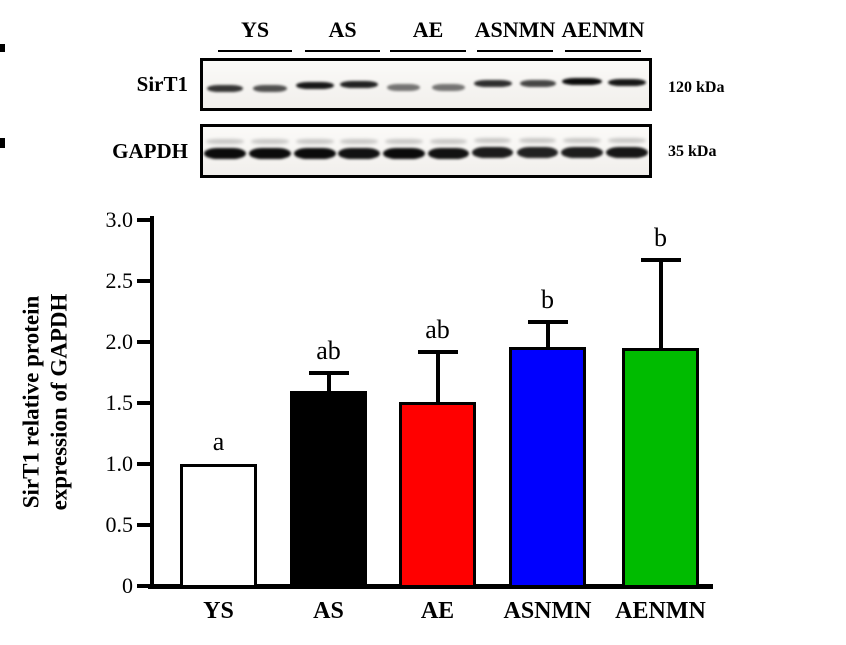 Image resolution: width=846 pixels, height=645 pixels. What do you see at coordinates (119, 463) in the screenshot?
I see `y-axis-tick-label: 1.0` at bounding box center [119, 463].